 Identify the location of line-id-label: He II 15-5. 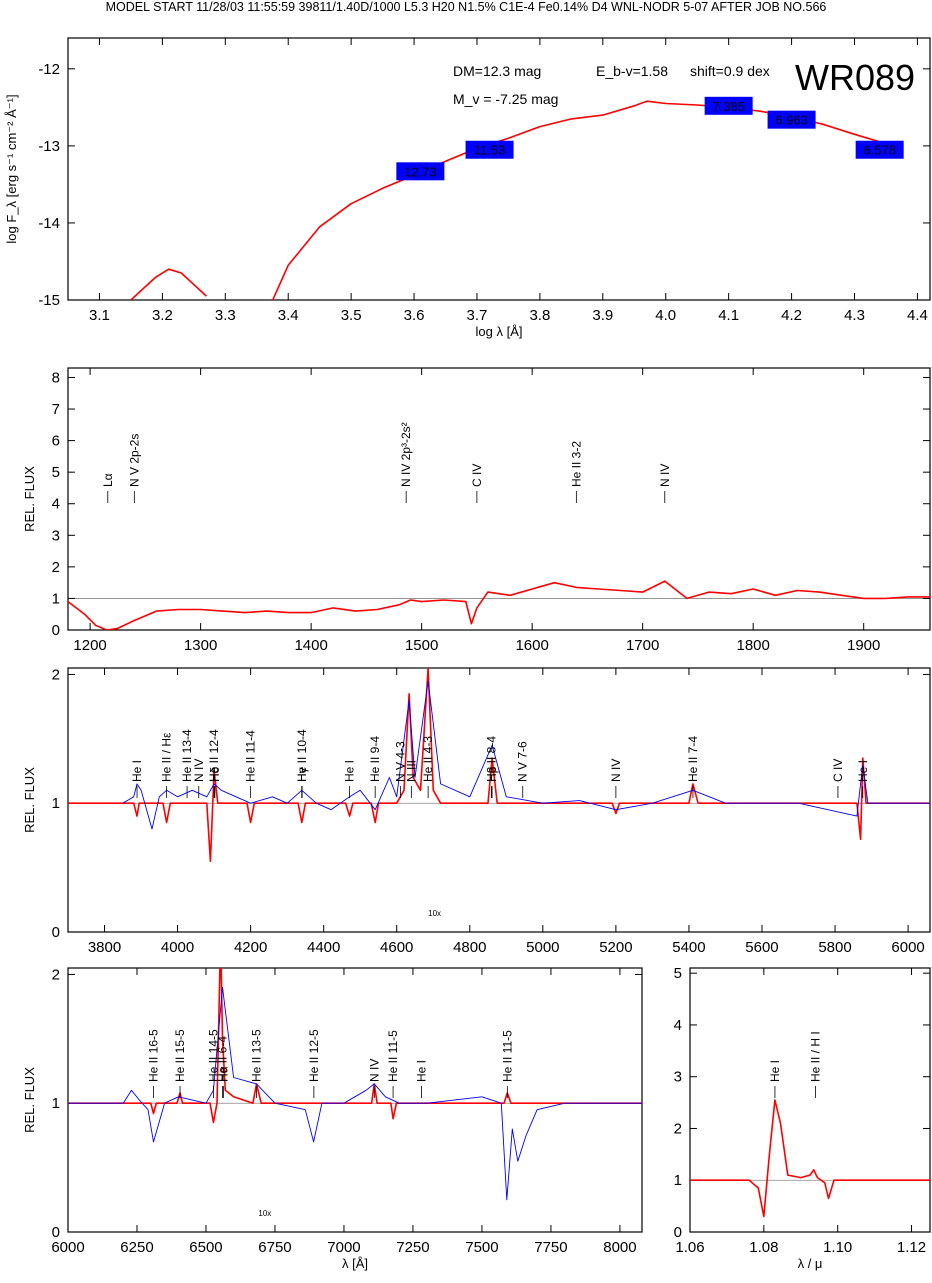
(180, 1055).